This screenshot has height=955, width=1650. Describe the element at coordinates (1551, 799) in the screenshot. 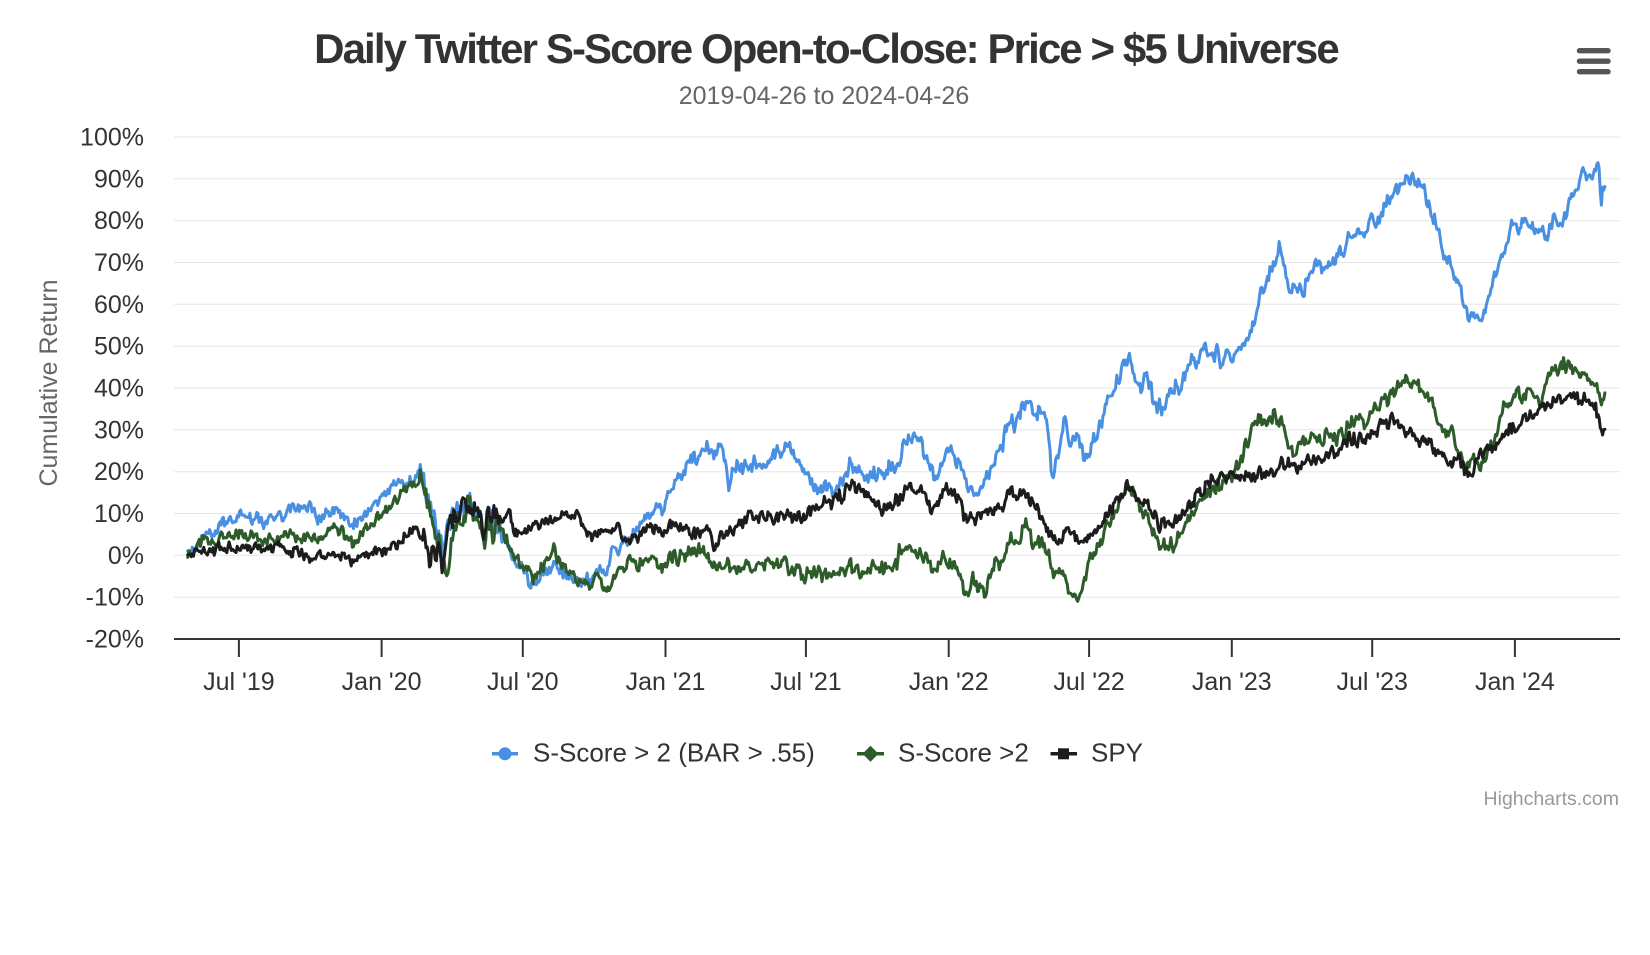

I see `svg-text: Highcharts.com` at that location.